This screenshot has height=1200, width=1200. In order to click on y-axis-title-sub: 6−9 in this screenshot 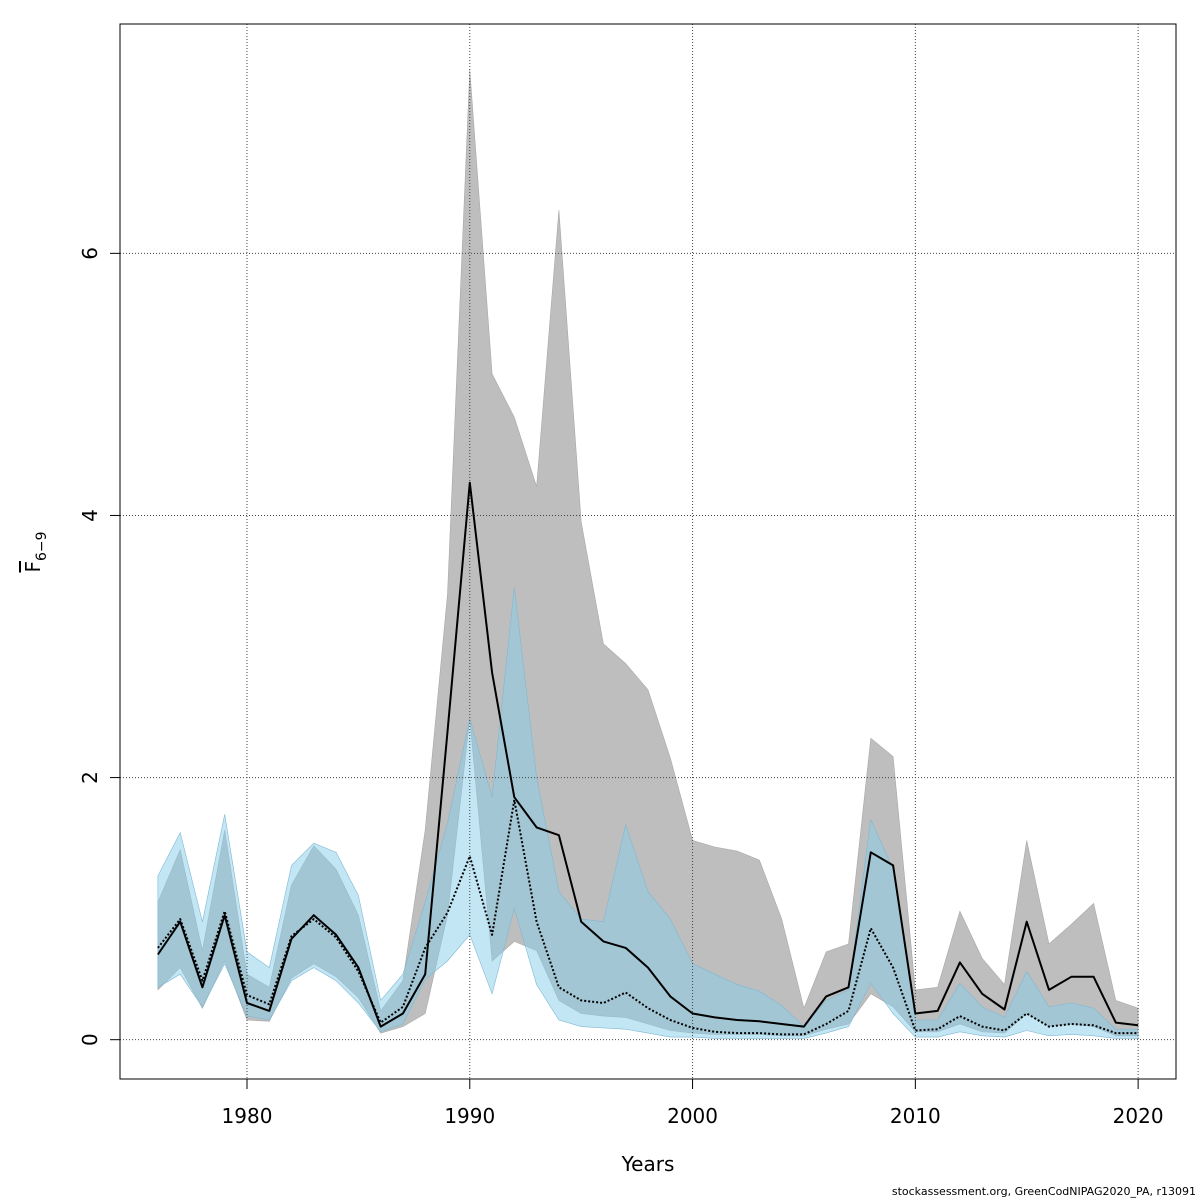, I will do `click(42, 546)`.